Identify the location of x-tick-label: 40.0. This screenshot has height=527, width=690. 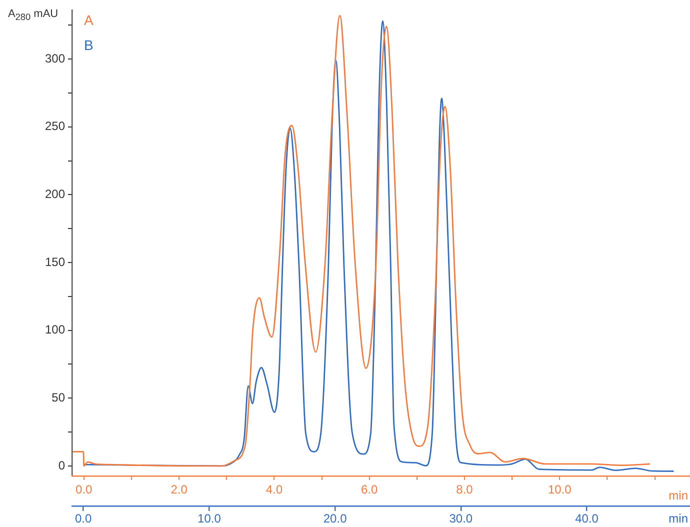
(587, 519).